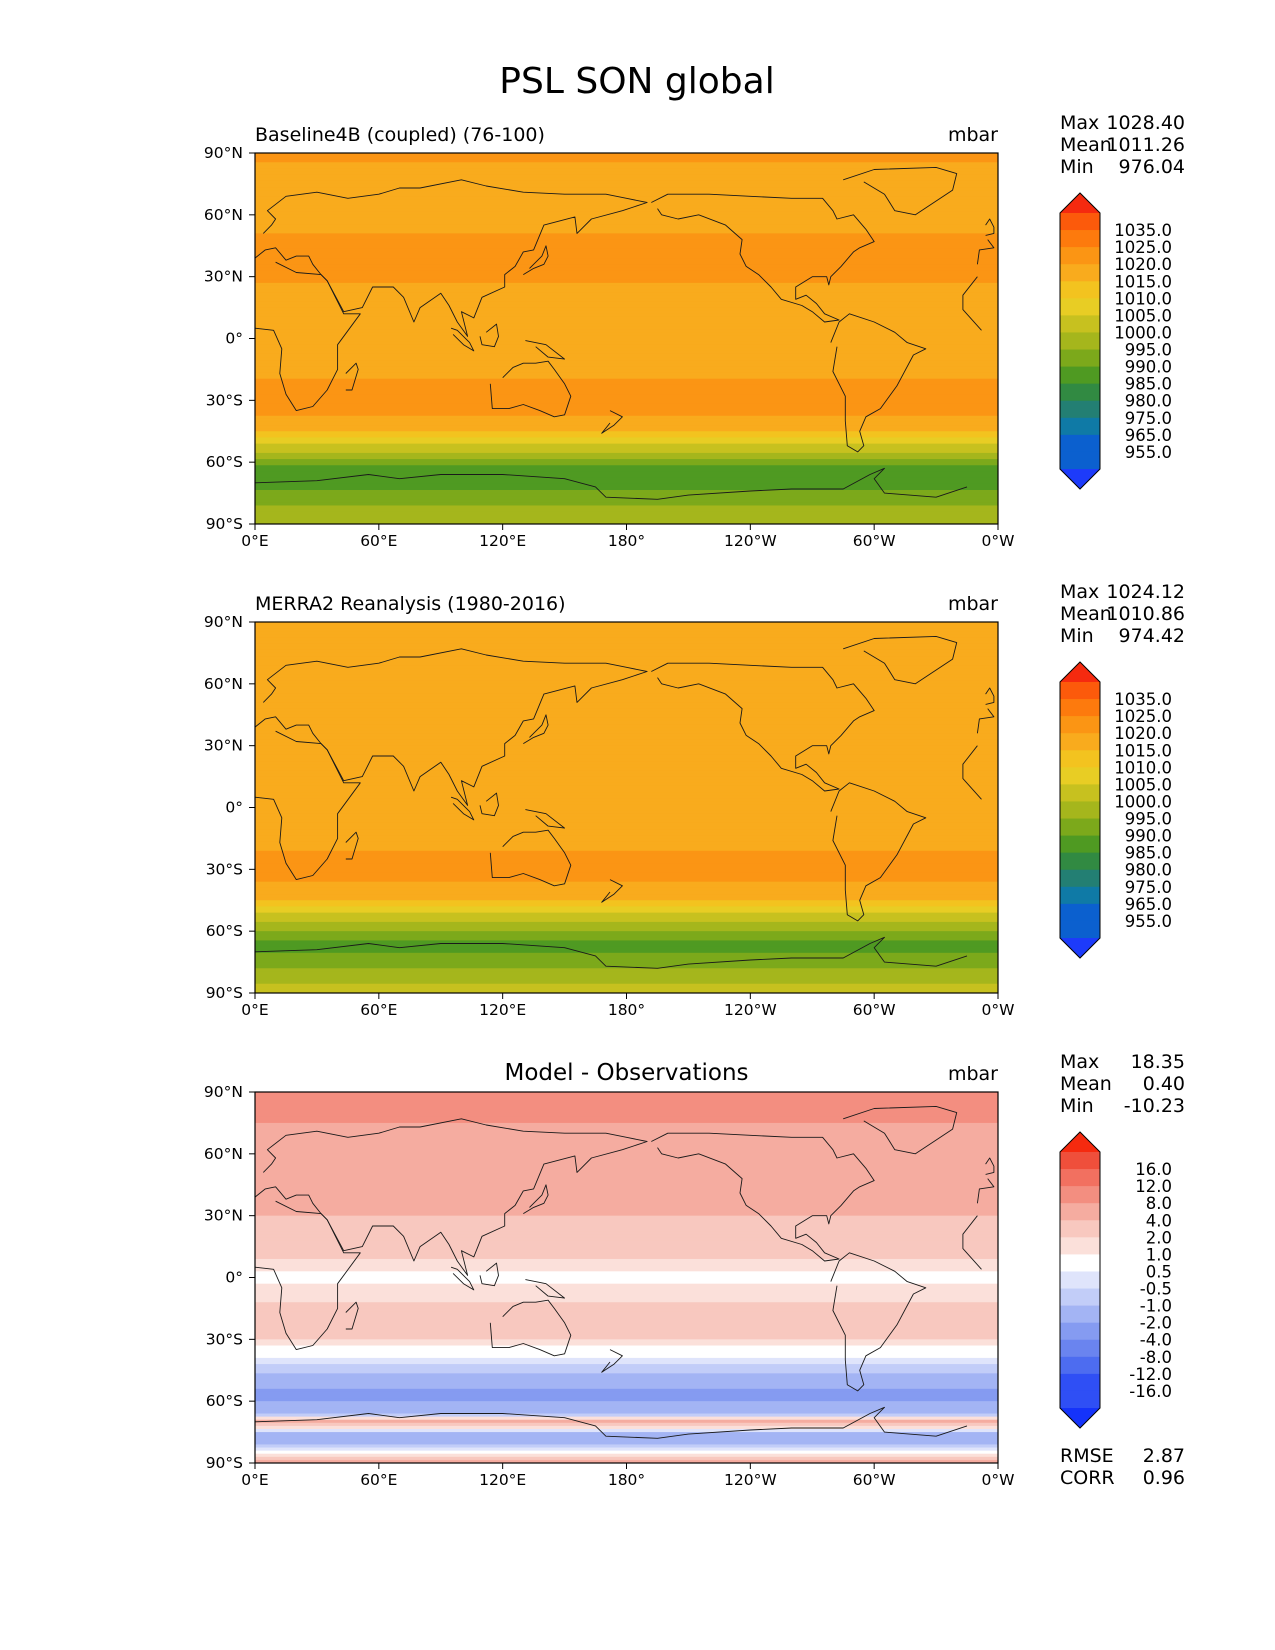  I want to click on colorbar-label: 975.0, so click(1148, 887).